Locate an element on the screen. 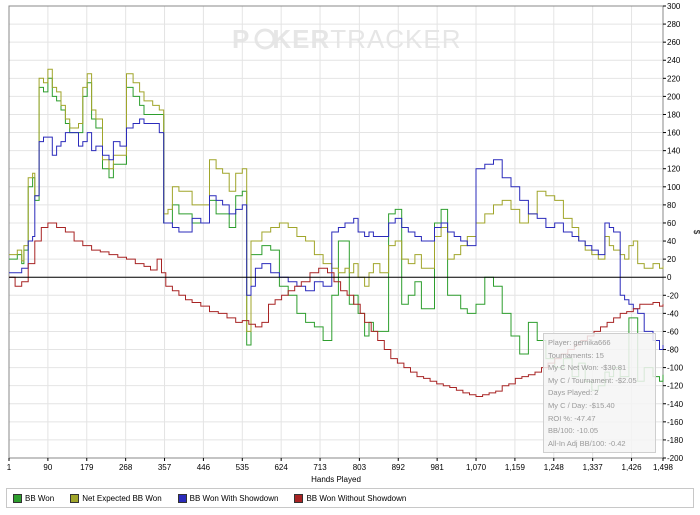 The image size is (700, 515). y-tick-label: -140 is located at coordinates (675, 404).